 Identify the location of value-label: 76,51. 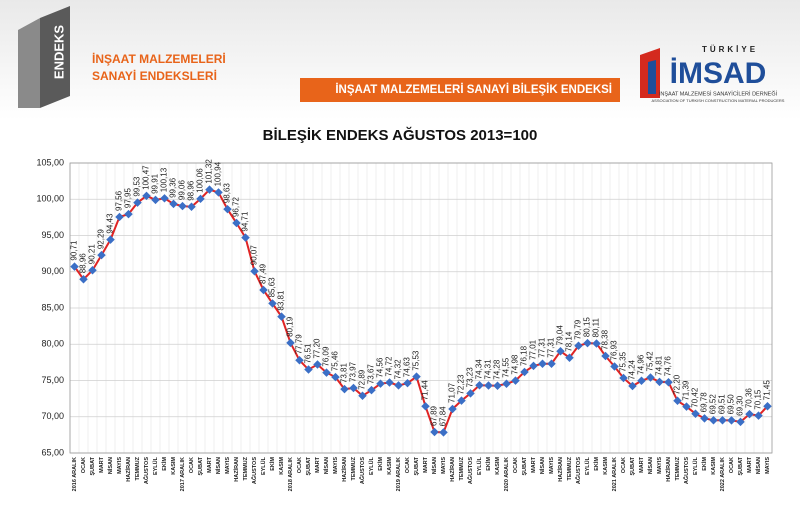
(308, 353).